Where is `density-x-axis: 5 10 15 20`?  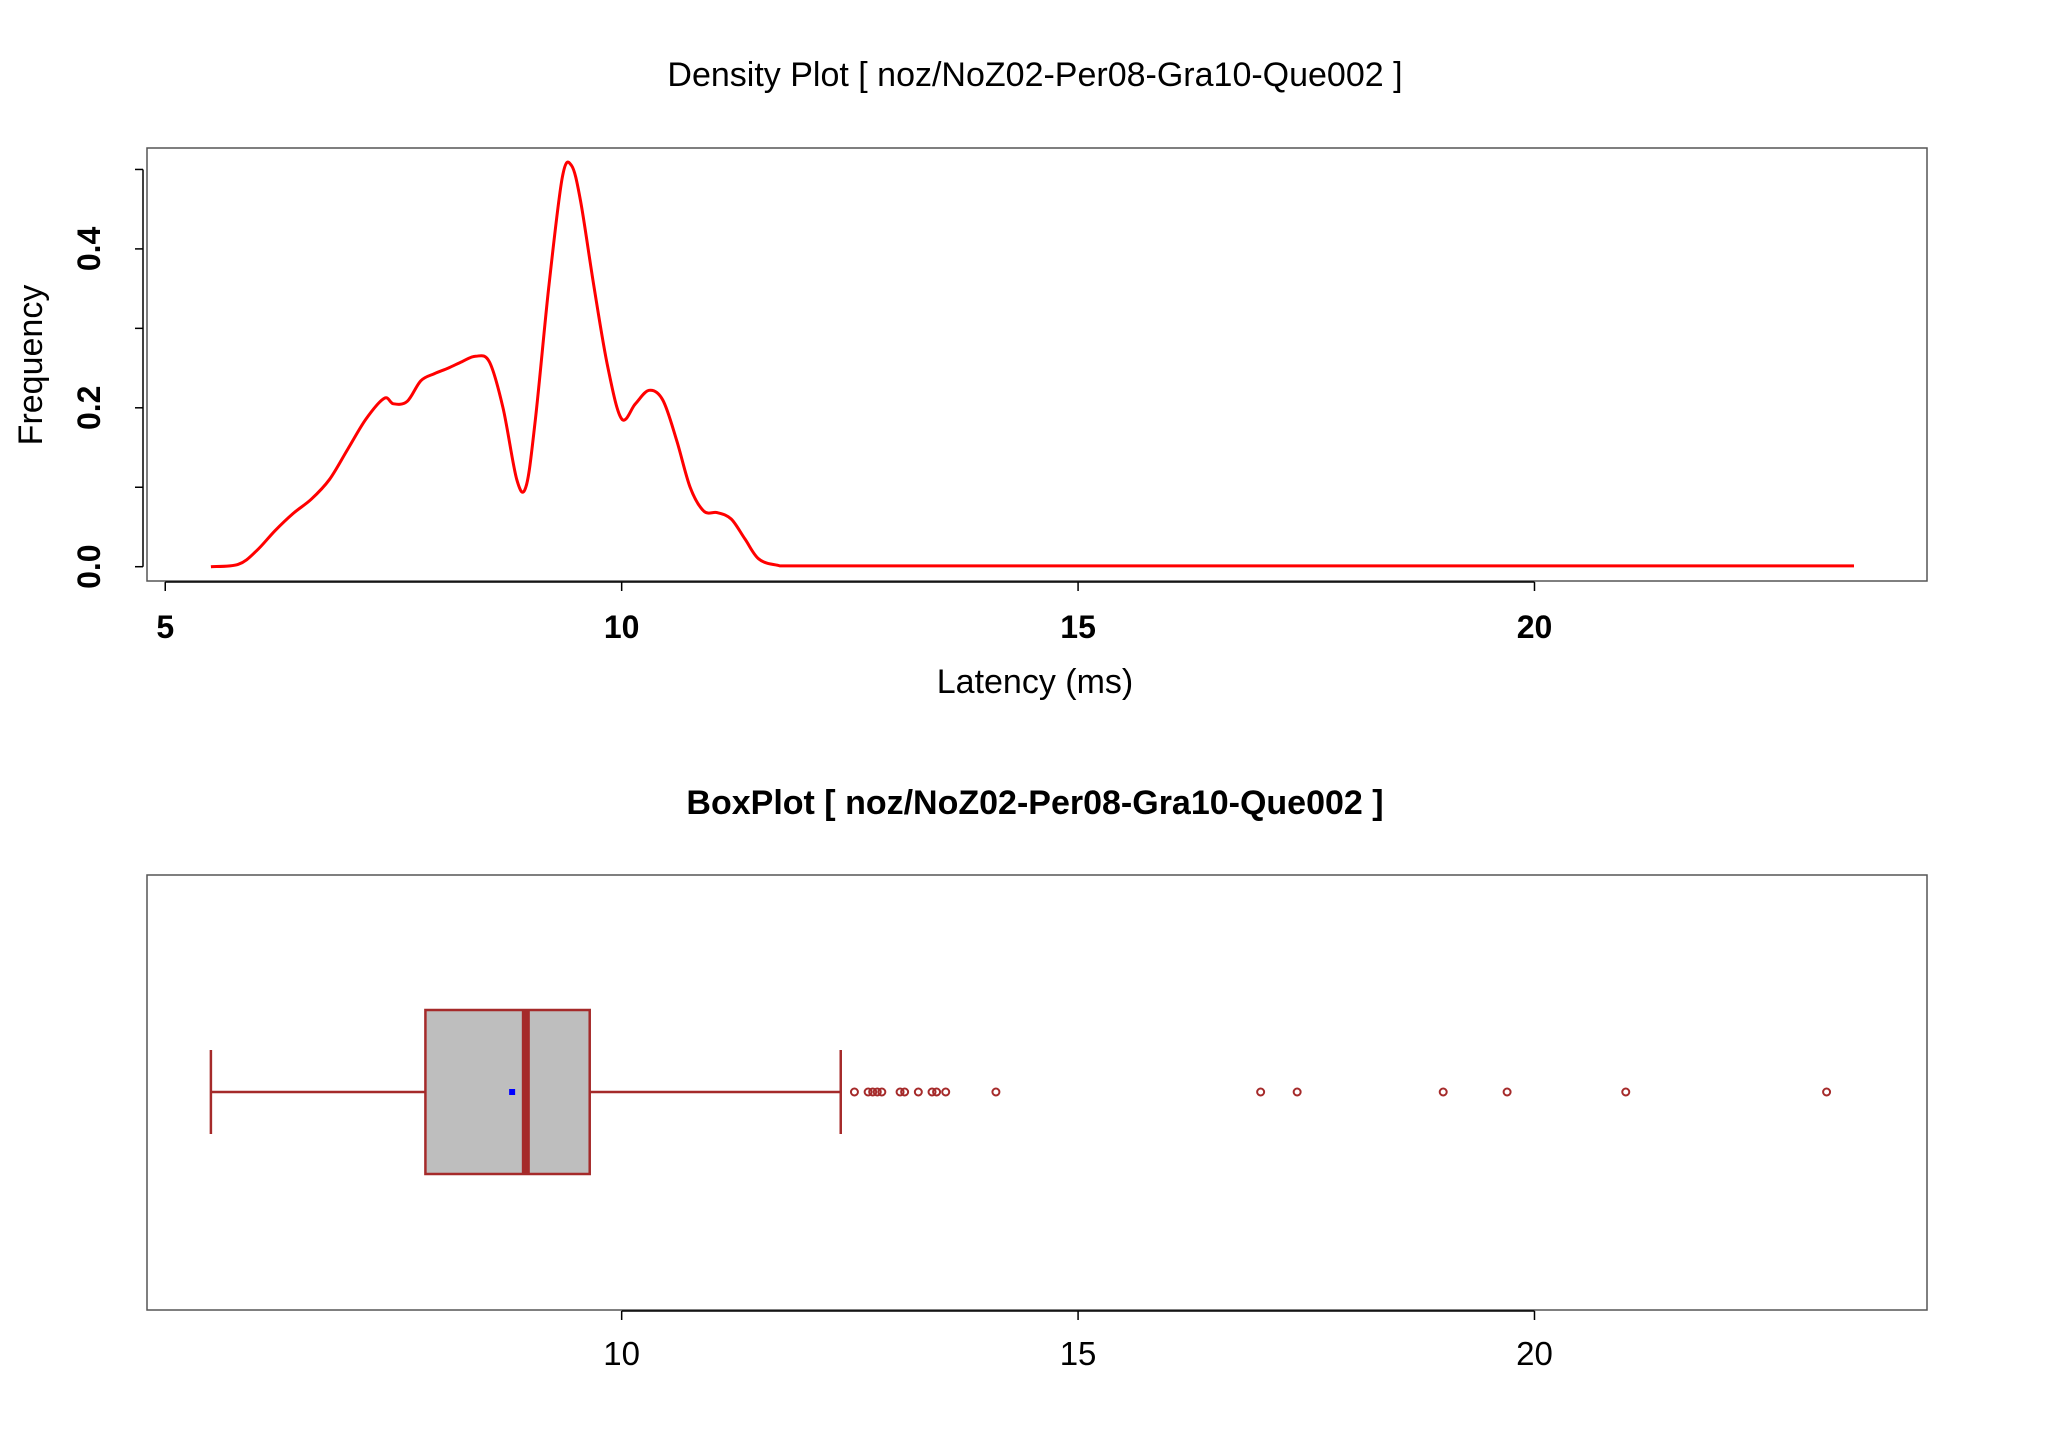
density-x-axis: 5 10 15 20 is located at coordinates (854, 613).